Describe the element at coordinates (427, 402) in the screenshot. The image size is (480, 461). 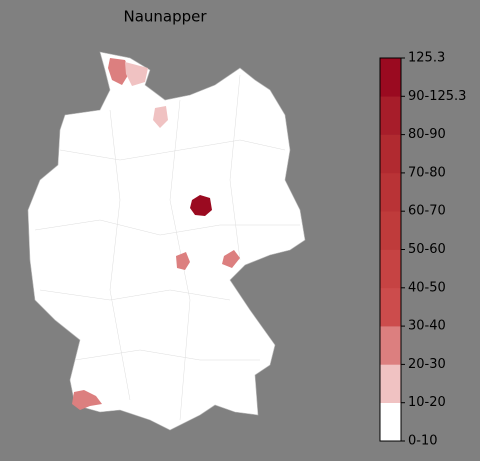
I see `colorbar-label: 10-20` at that location.